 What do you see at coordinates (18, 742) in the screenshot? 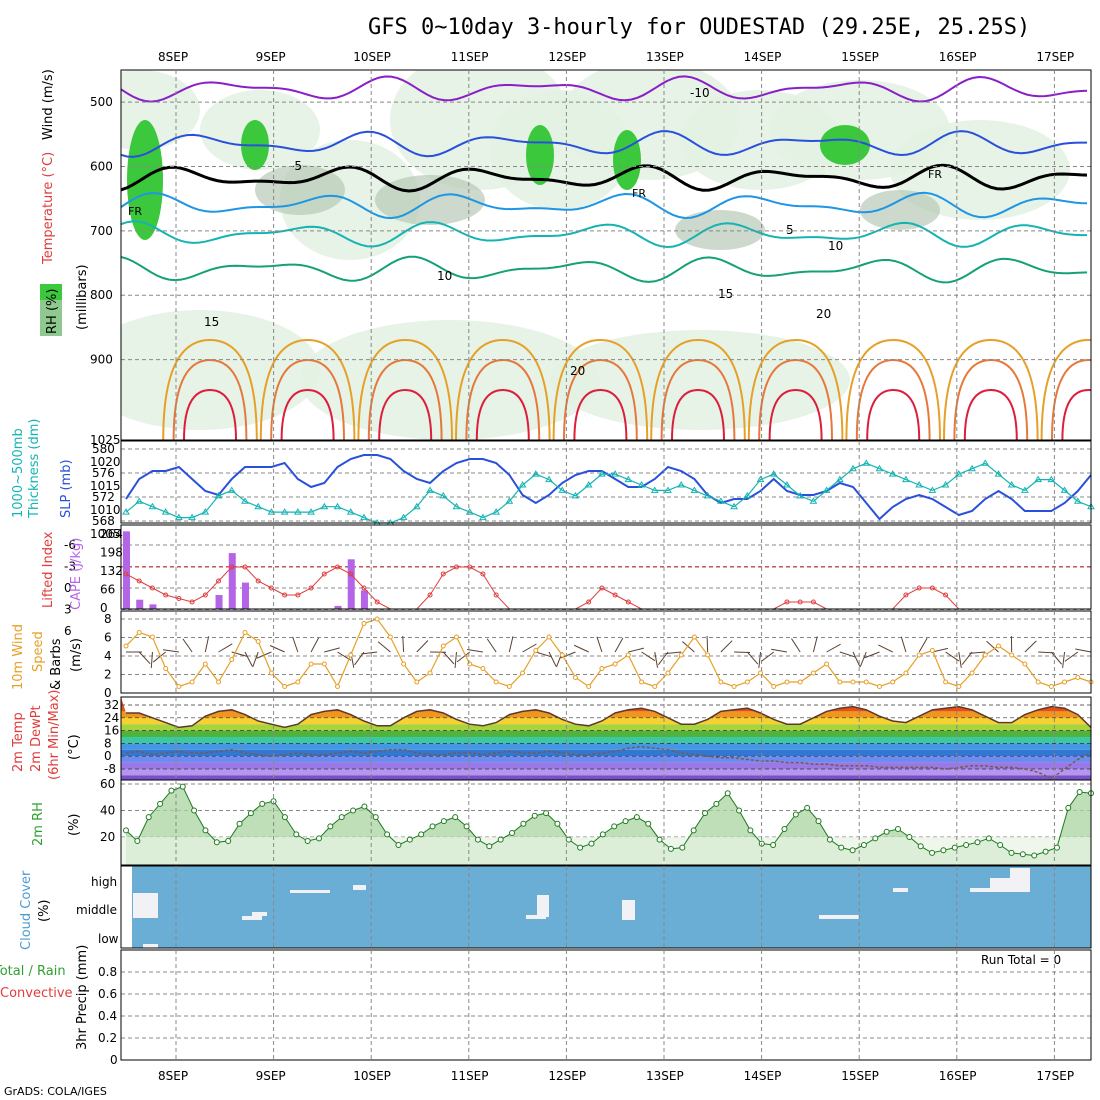
I see `temp2m-legend-label: 2m Temp` at bounding box center [18, 742].